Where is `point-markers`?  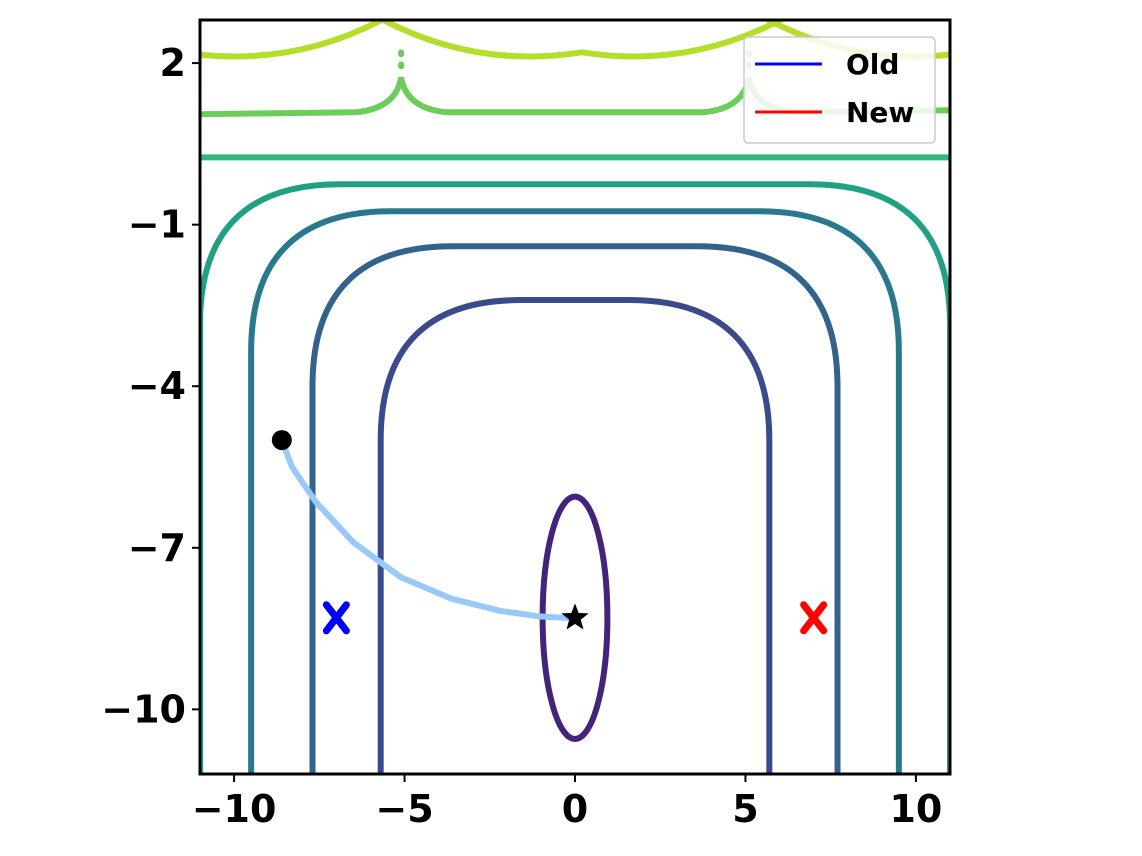
point-markers is located at coordinates (549, 532).